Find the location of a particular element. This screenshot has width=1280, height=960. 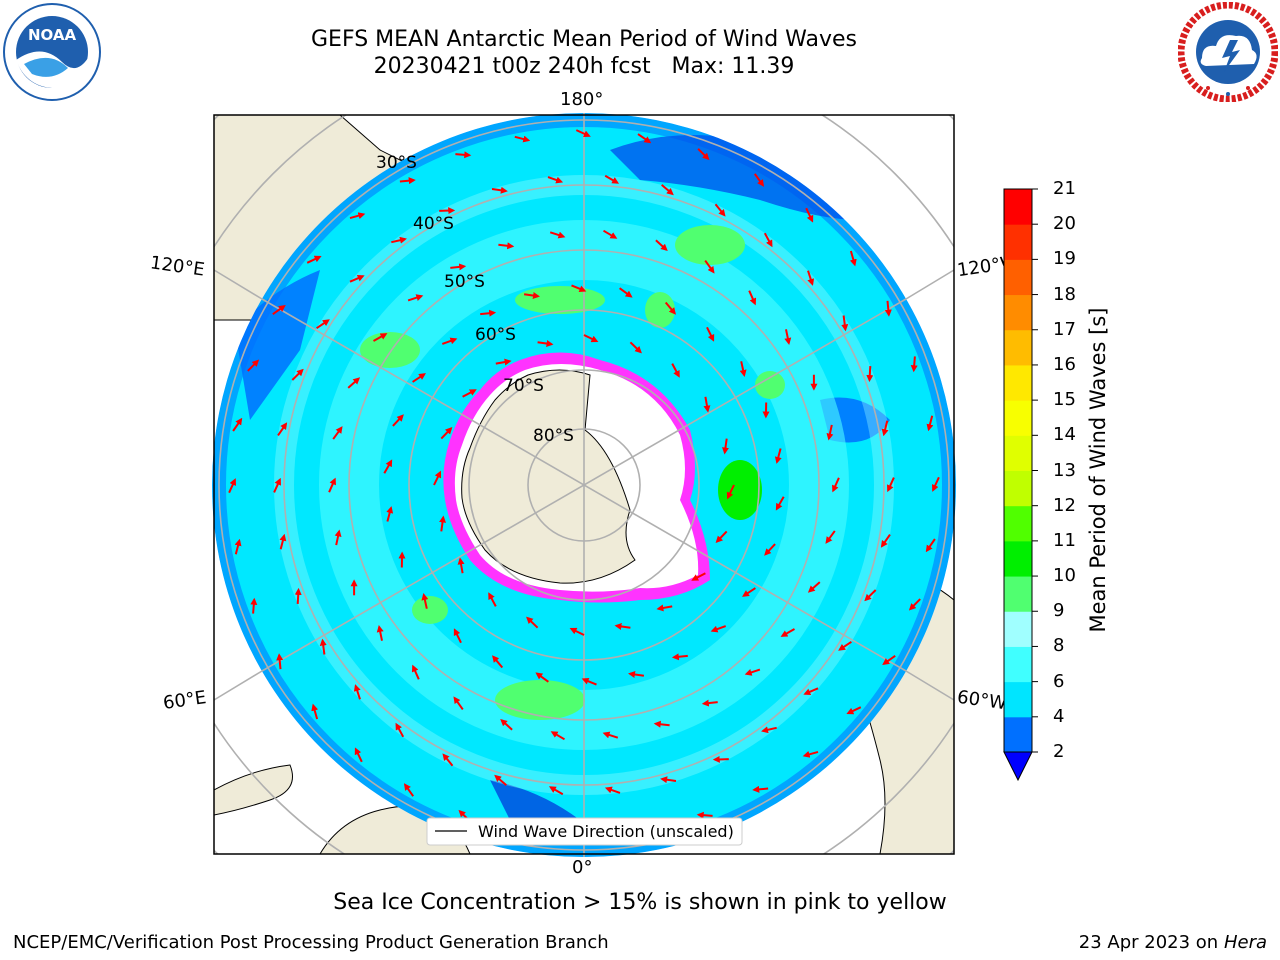

legend-label: Wind Wave Direction (unscaled) is located at coordinates (606, 831).